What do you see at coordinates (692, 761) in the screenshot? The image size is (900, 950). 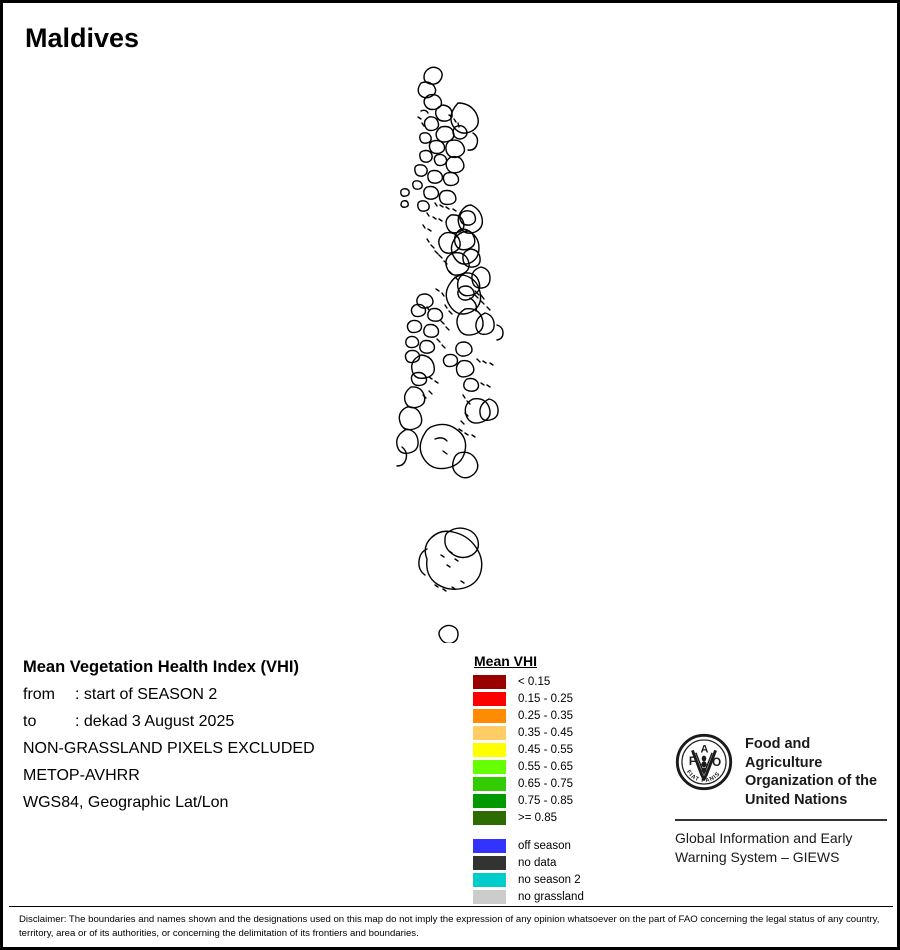 I see `svg-text: F` at bounding box center [692, 761].